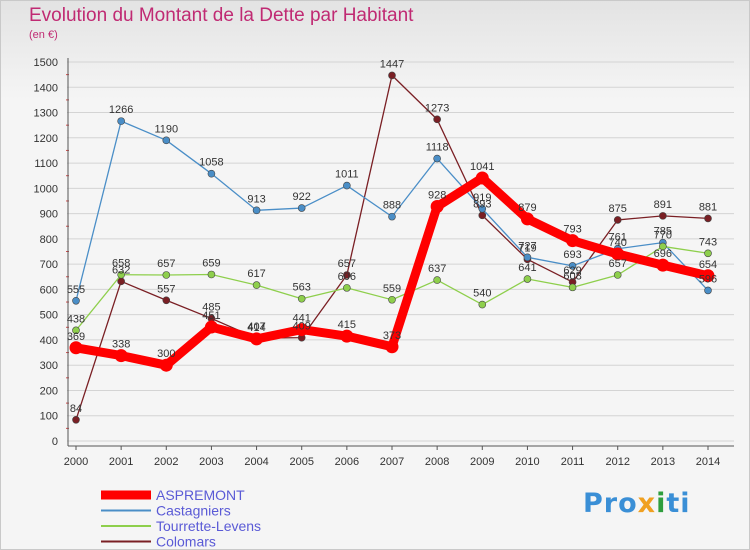 The width and height of the screenshot is (750, 550). What do you see at coordinates (708, 242) in the screenshot?
I see `data-label: 743` at bounding box center [708, 242].